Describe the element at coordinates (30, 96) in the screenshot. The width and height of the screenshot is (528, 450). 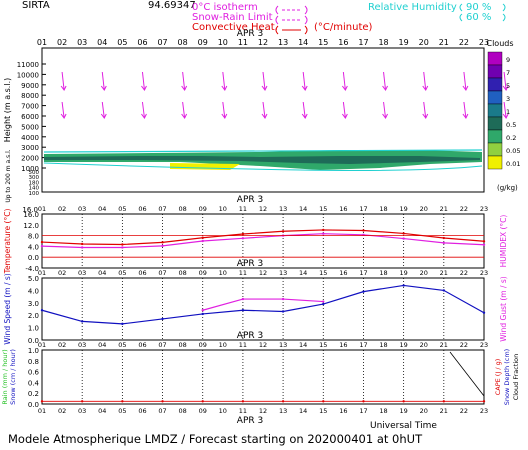
I see `y-tick-label: 8000` at that location.